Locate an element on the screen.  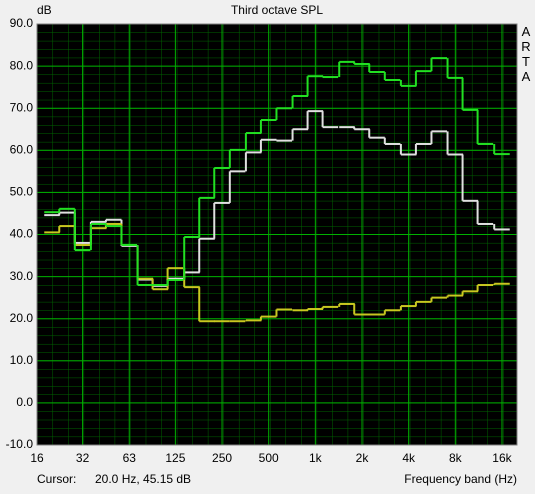
y-tick-label: 10.0 is located at coordinates (22, 360).